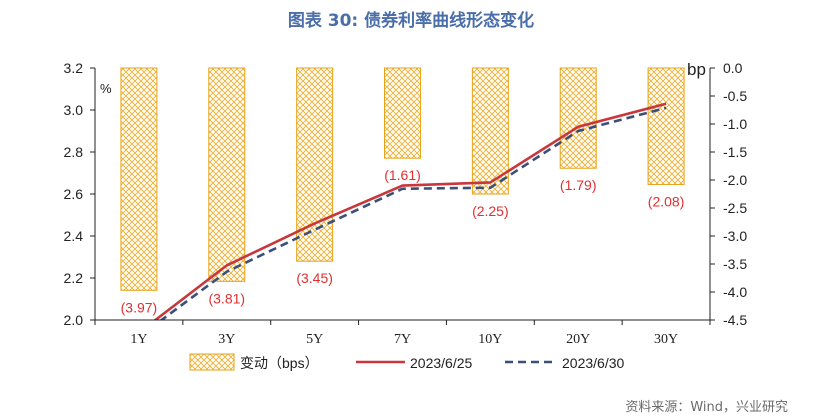  What do you see at coordinates (74, 152) in the screenshot?
I see `left-tick-label: 2.8` at bounding box center [74, 152].